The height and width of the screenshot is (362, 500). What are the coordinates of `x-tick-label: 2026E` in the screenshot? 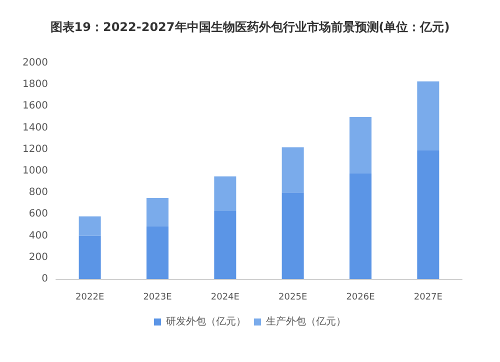 It's located at (361, 297).